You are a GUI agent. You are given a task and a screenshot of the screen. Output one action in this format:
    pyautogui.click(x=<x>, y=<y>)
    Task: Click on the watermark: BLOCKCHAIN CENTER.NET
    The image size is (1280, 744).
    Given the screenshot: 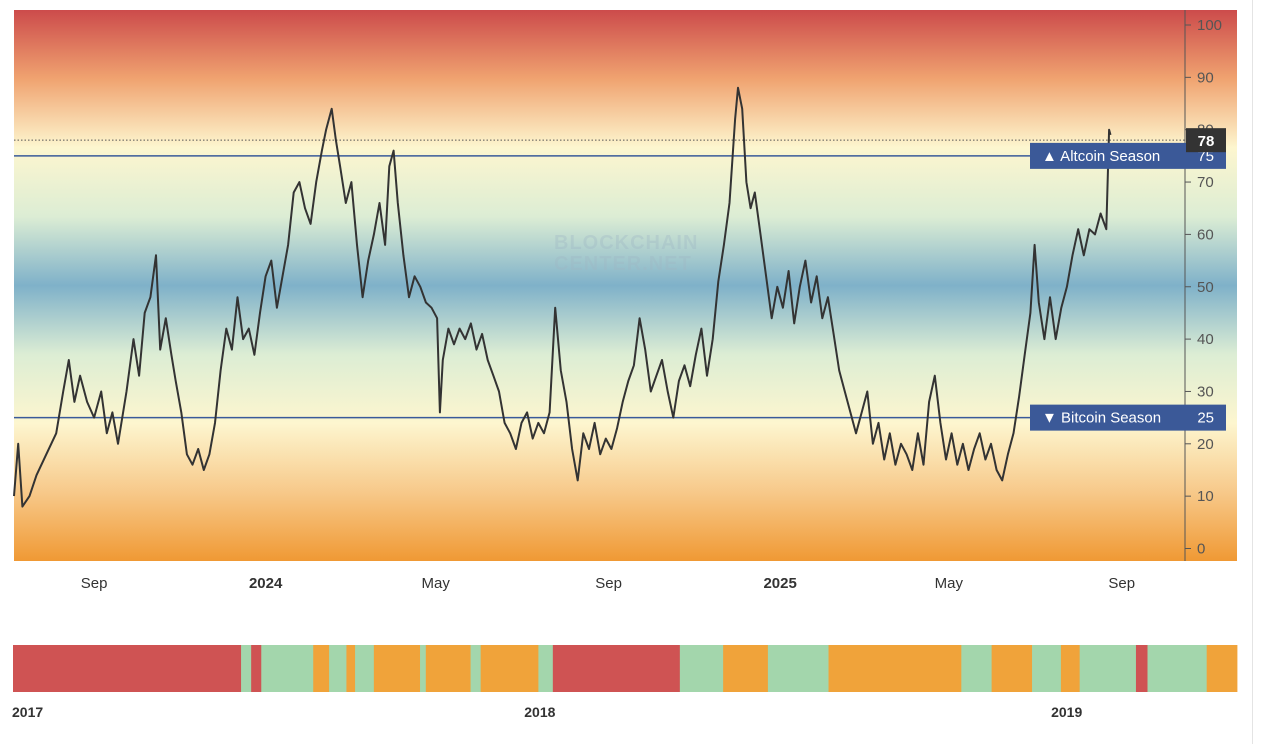 What is the action you would take?
    pyautogui.click(x=626, y=253)
    